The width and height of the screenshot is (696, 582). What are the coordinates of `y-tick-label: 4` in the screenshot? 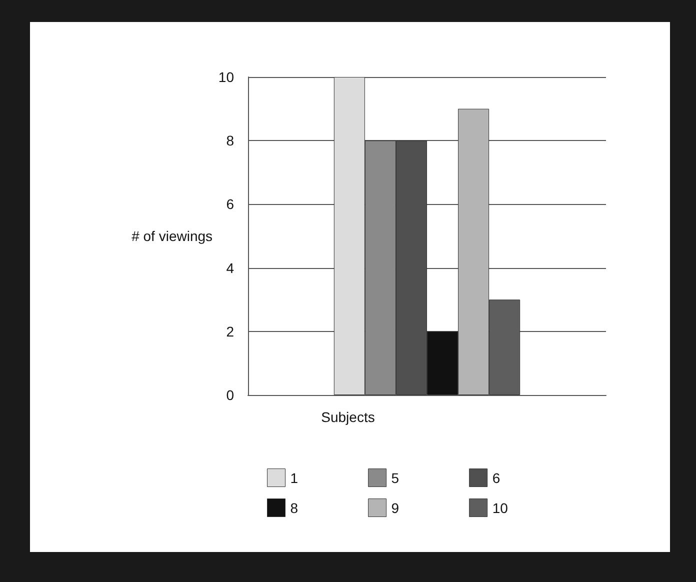 It's located at (230, 268).